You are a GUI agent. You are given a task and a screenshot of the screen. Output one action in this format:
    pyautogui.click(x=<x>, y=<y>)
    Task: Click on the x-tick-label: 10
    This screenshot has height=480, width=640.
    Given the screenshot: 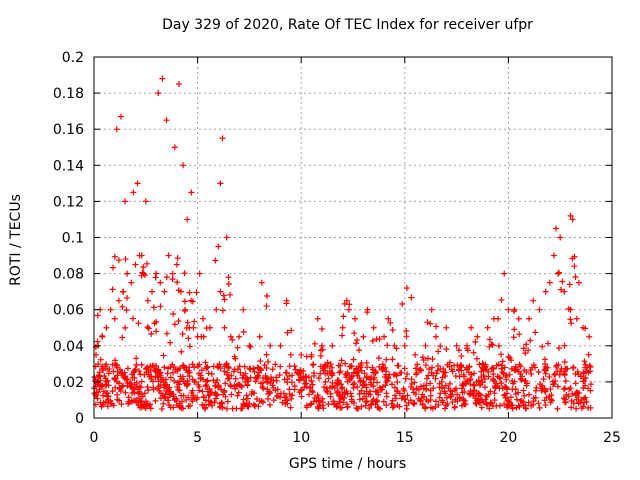 What is the action you would take?
    pyautogui.click(x=301, y=438)
    